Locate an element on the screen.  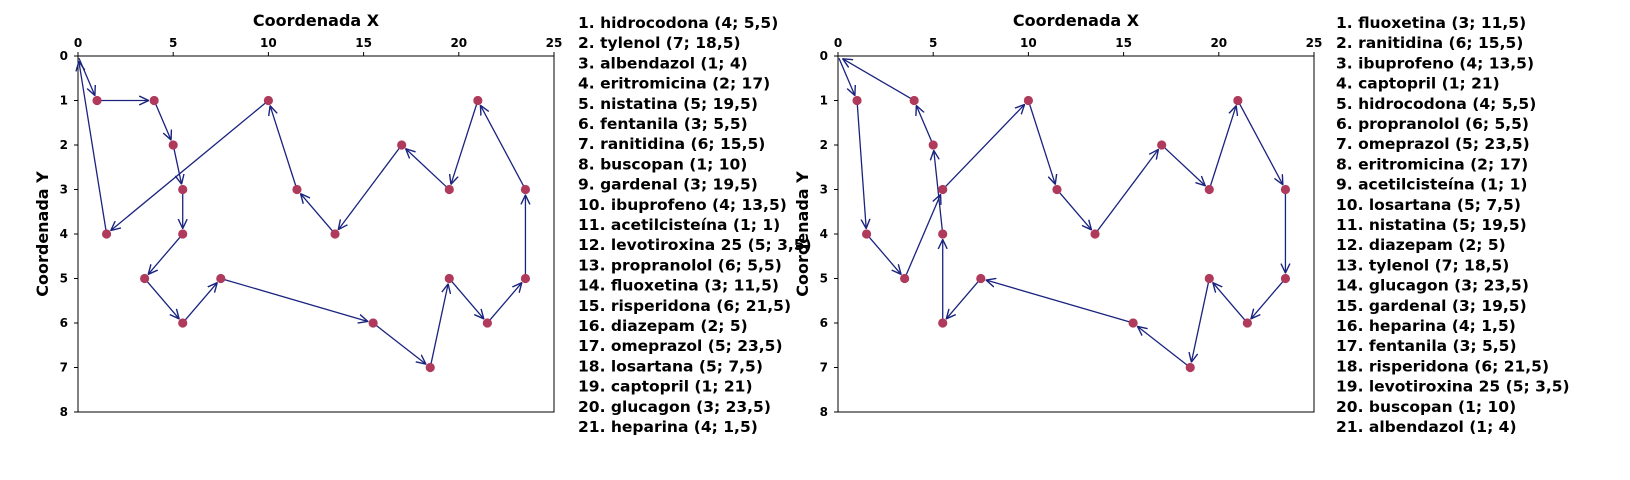
legend-item: 7. omeprazol (5; 23,5) is located at coordinates (1433, 144).